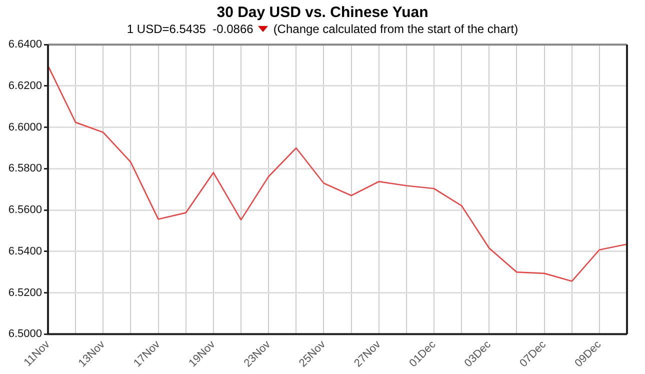 This screenshot has height=374, width=645. I want to click on y-tick-label: 6.5600, so click(25, 210).